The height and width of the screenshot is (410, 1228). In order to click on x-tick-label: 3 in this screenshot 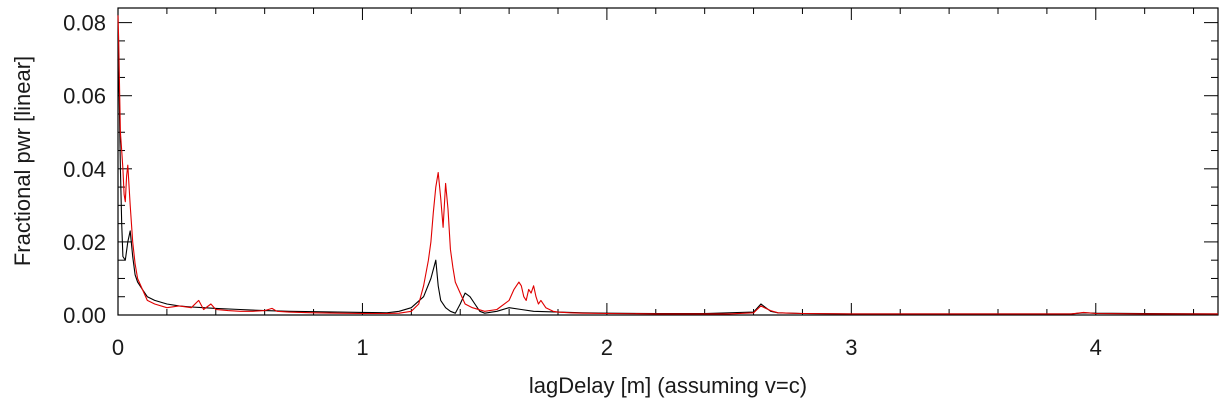, I will do `click(851, 347)`.